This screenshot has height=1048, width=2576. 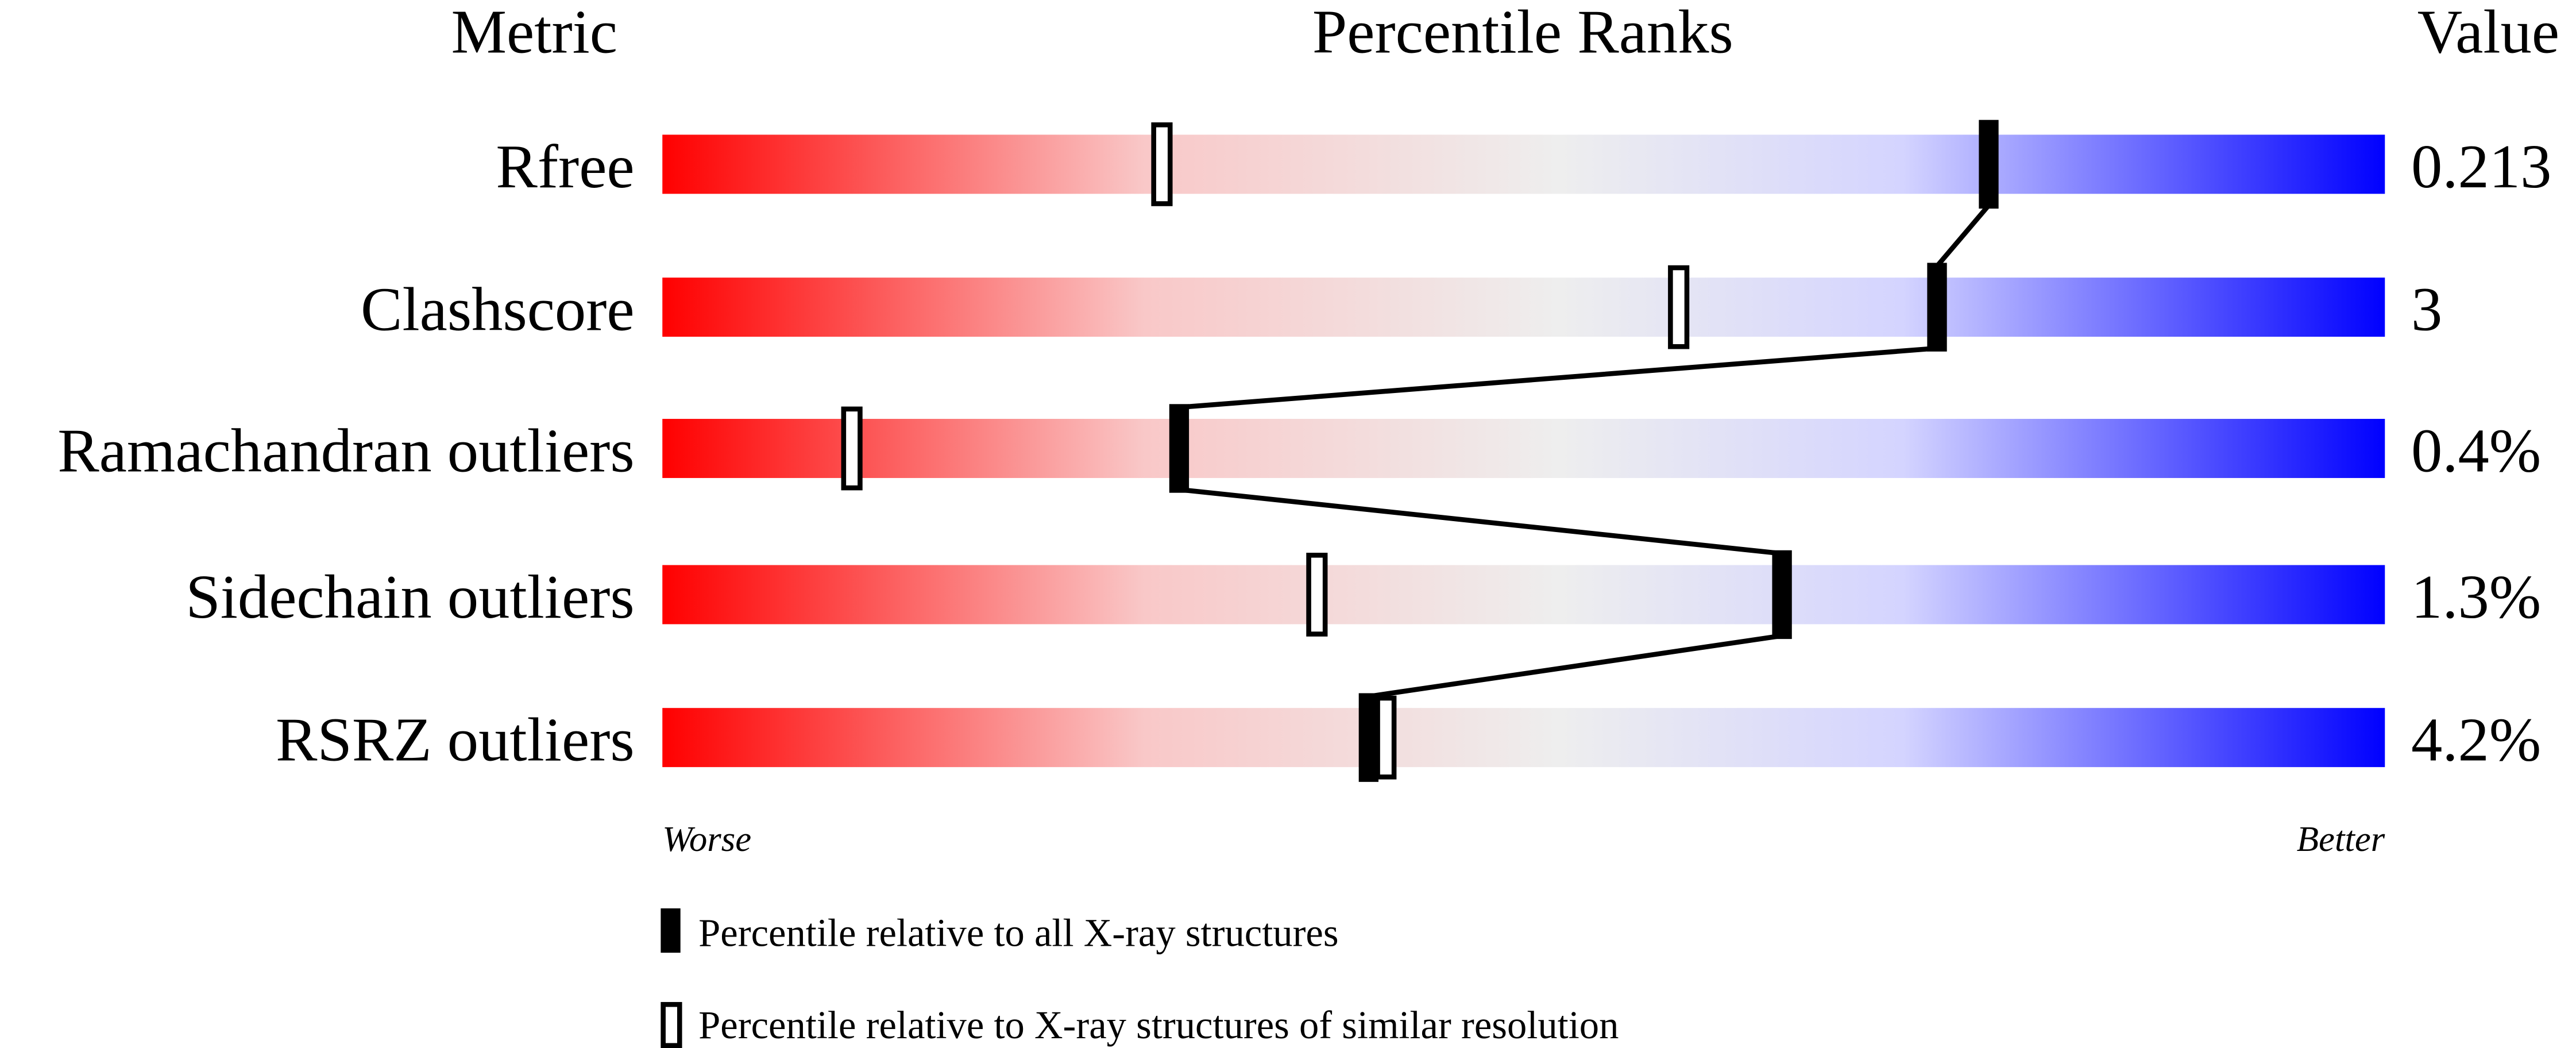 What do you see at coordinates (2476, 451) in the screenshot?
I see `metric-value: 0.4%` at bounding box center [2476, 451].